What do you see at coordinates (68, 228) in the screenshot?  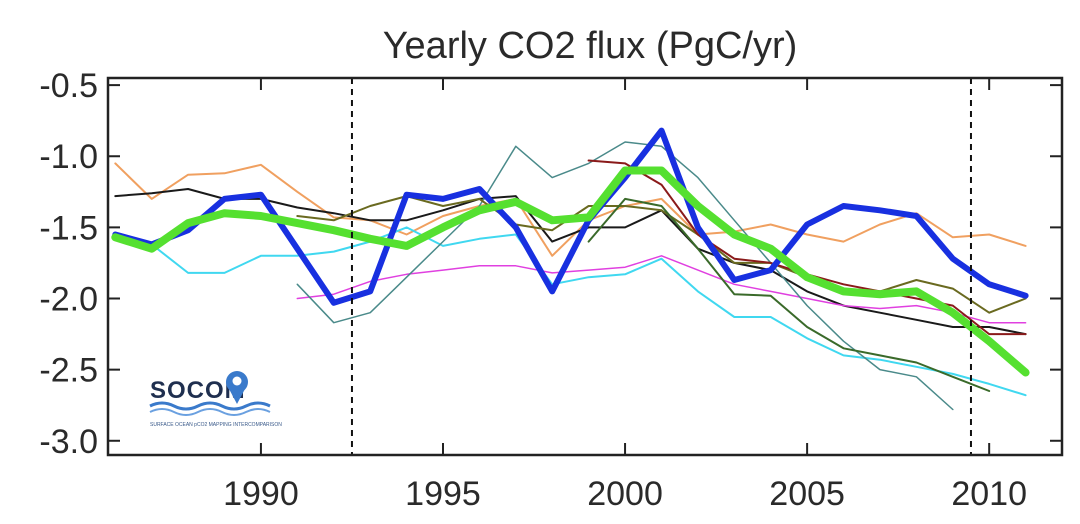 I see `y-tick-label: -1.5` at bounding box center [68, 228].